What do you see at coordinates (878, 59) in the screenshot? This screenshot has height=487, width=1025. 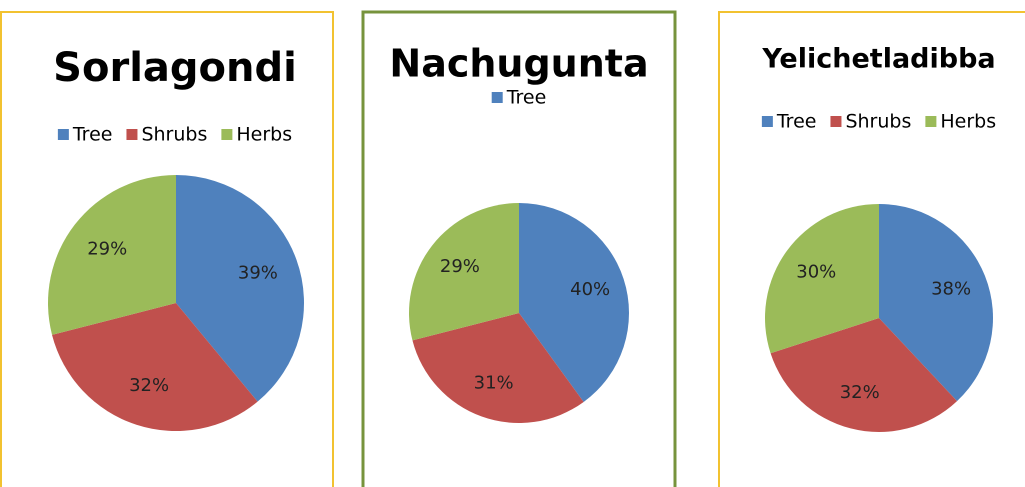 I see `chart-title: Yelichetladibba` at bounding box center [878, 59].